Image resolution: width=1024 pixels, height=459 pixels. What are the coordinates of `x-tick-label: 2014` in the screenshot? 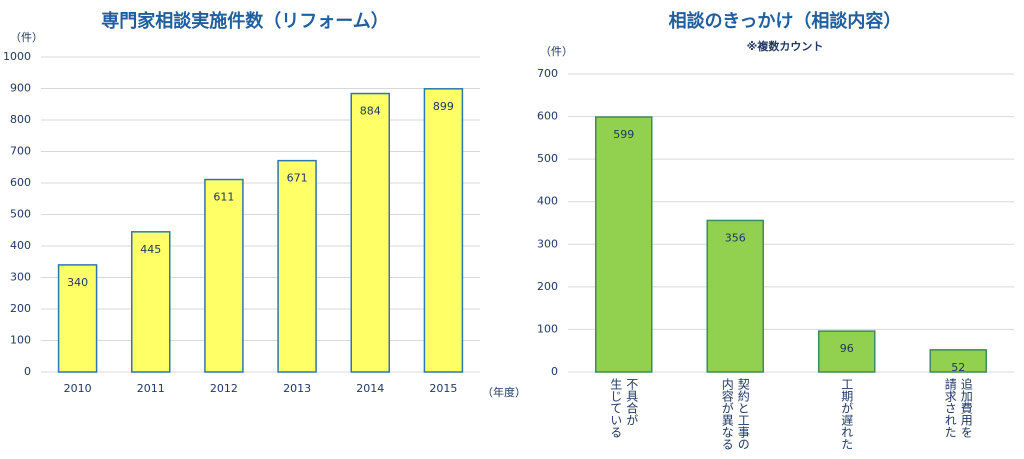 It's located at (370, 388).